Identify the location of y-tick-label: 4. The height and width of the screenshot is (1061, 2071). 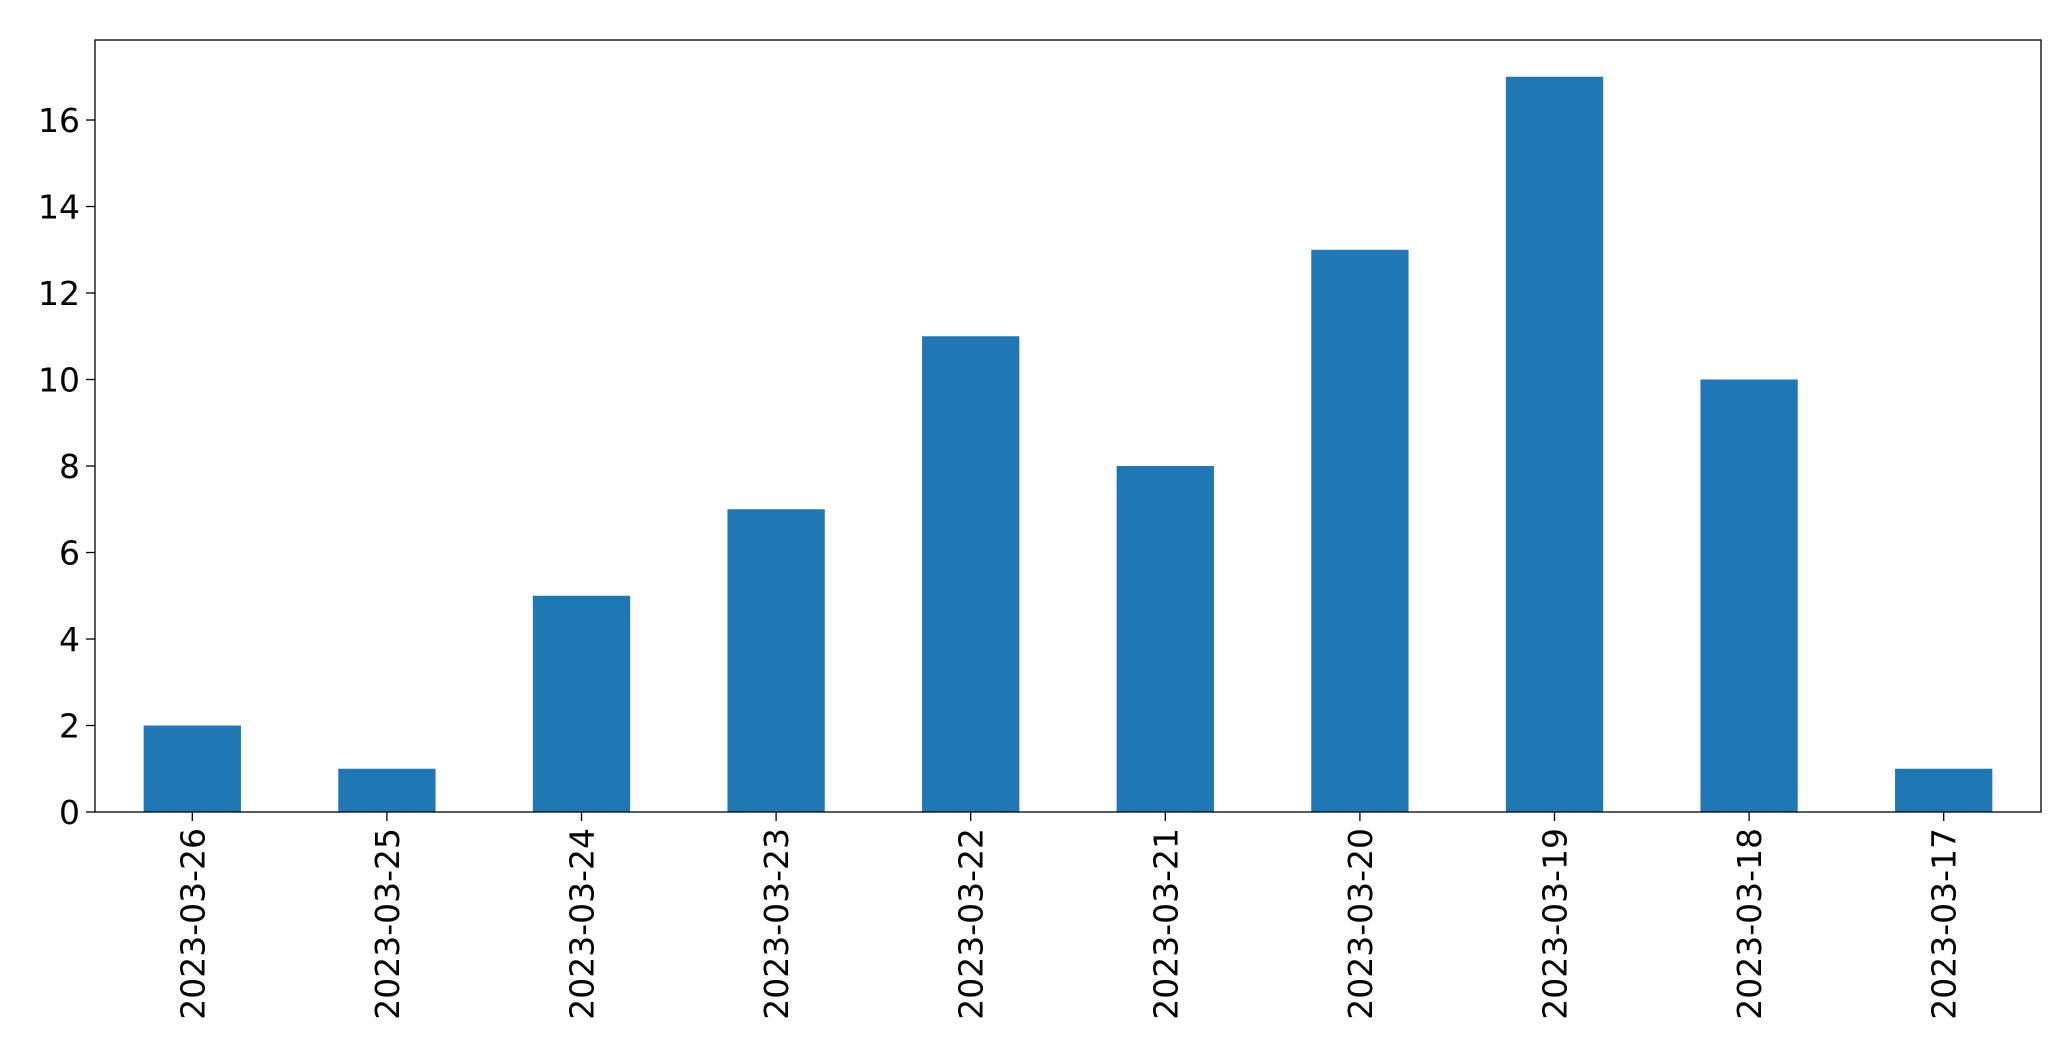
(69, 639).